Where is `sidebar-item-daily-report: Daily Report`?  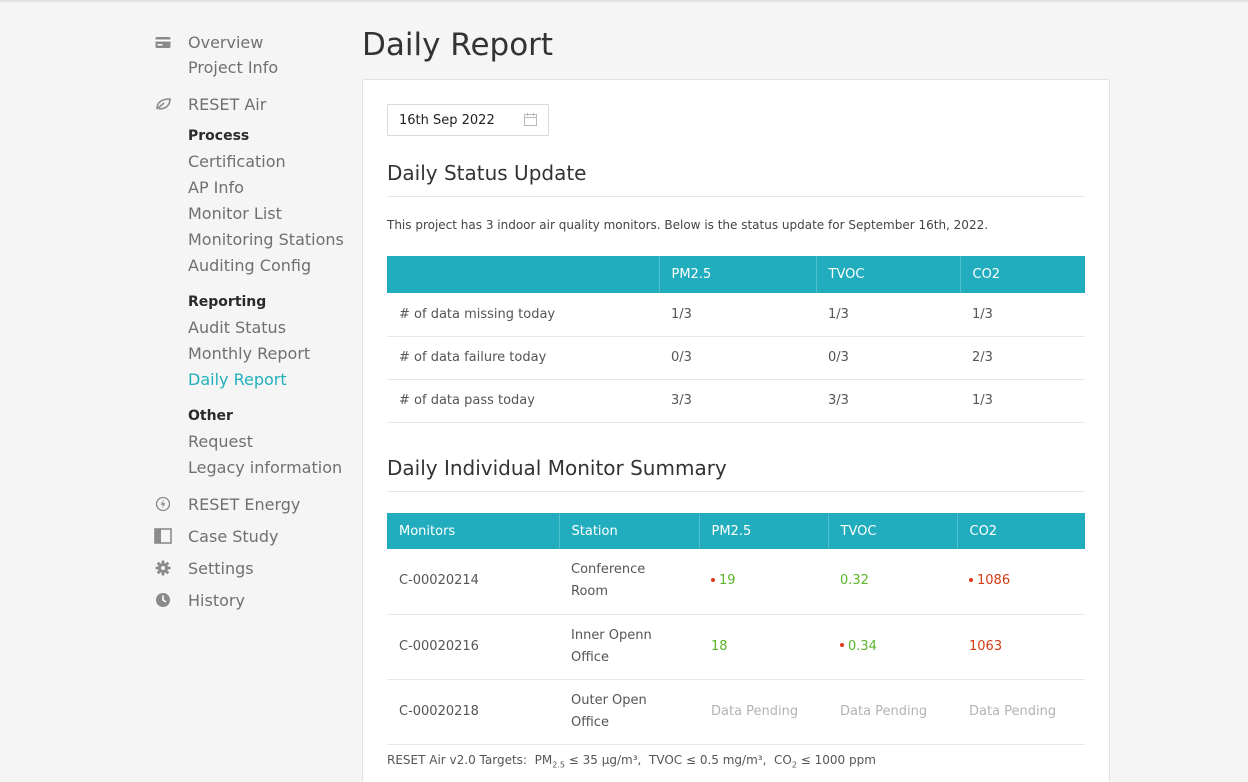
sidebar-item-daily-report: Daily Report is located at coordinates (237, 379).